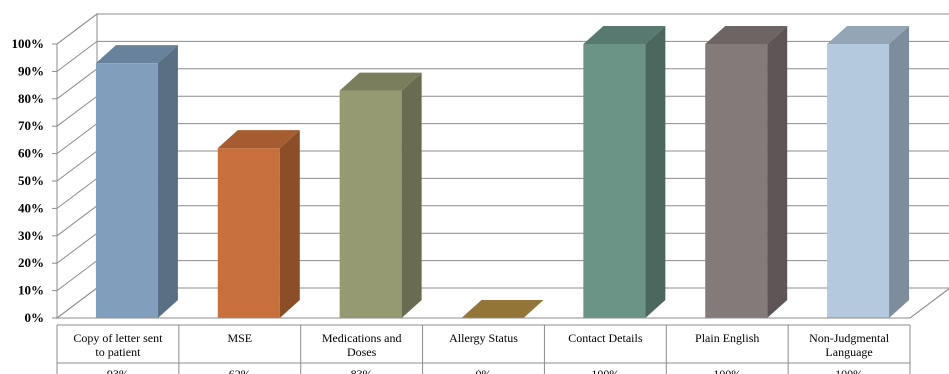 Image resolution: width=949 pixels, height=374 pixels. Describe the element at coordinates (929, 303) in the screenshot. I see `x-axis-depth` at that location.